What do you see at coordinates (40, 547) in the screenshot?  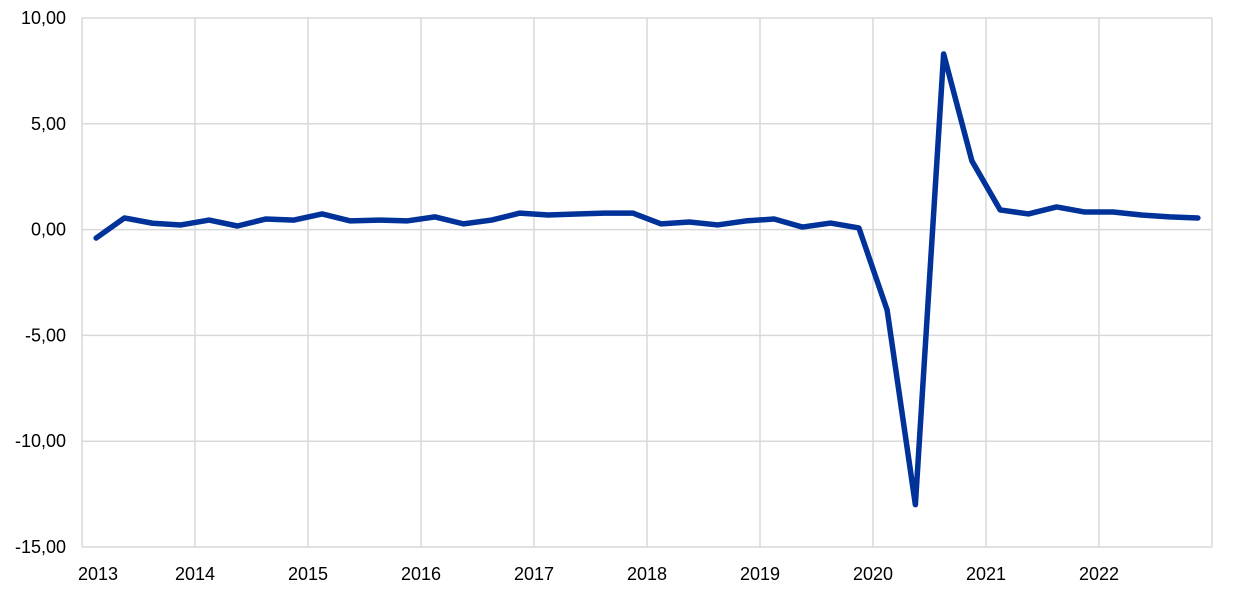 I see `y-tick-label: -15,00` at bounding box center [40, 547].